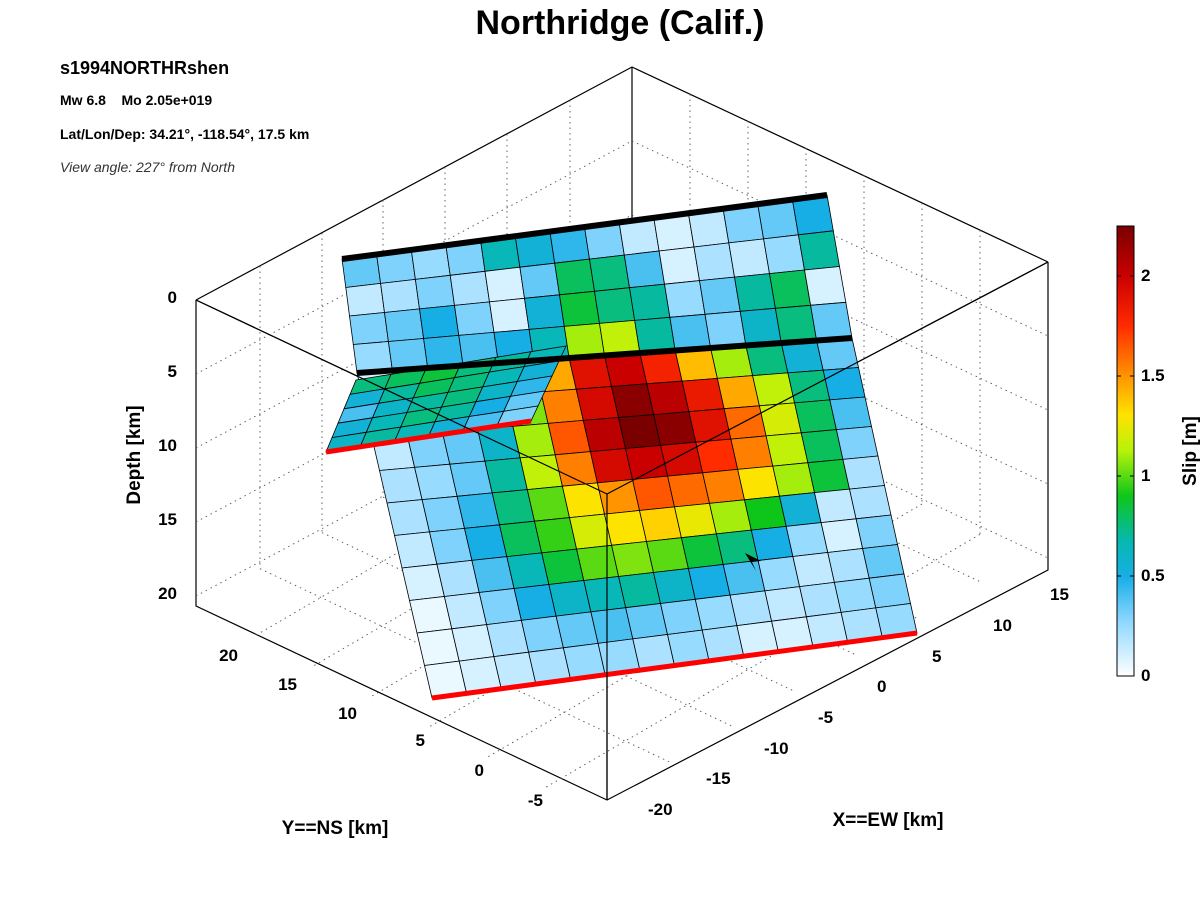  I want to click on ns-tick-label: 20, so click(228, 655).